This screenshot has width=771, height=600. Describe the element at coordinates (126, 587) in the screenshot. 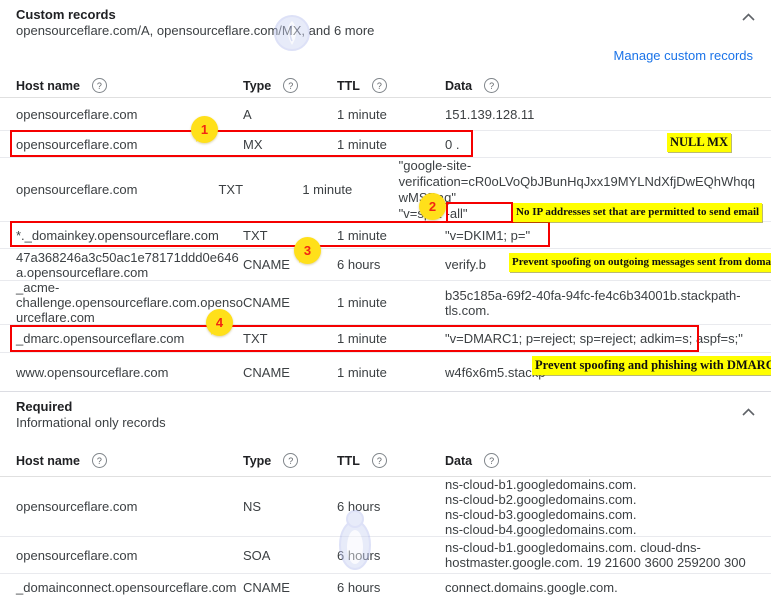

I see `cell-host-name: _domainconnect.opensourceflare.com` at that location.